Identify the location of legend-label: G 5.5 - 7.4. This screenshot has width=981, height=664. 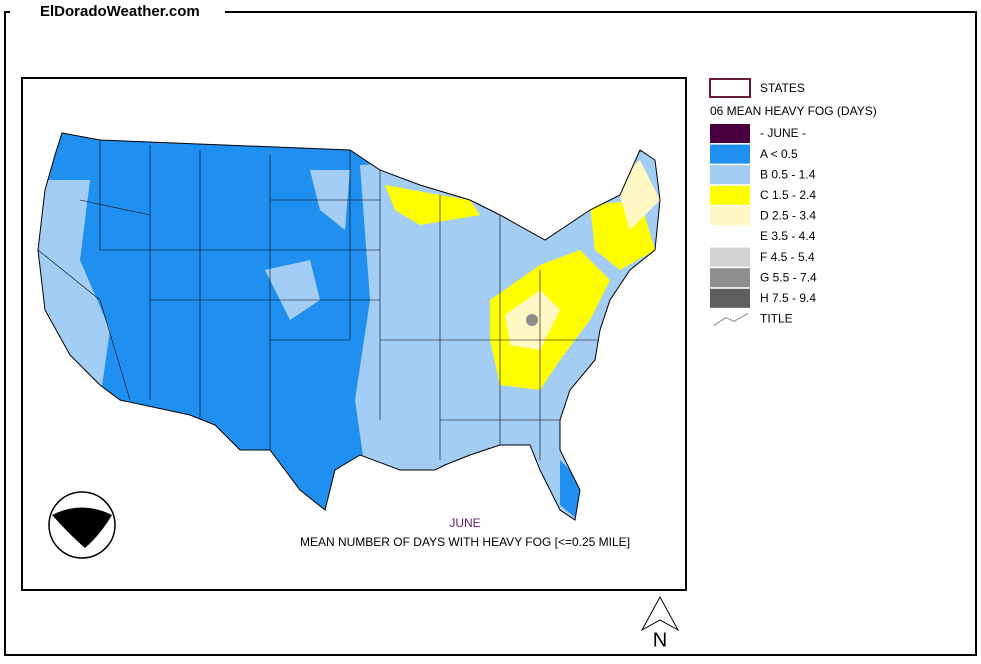
(788, 277).